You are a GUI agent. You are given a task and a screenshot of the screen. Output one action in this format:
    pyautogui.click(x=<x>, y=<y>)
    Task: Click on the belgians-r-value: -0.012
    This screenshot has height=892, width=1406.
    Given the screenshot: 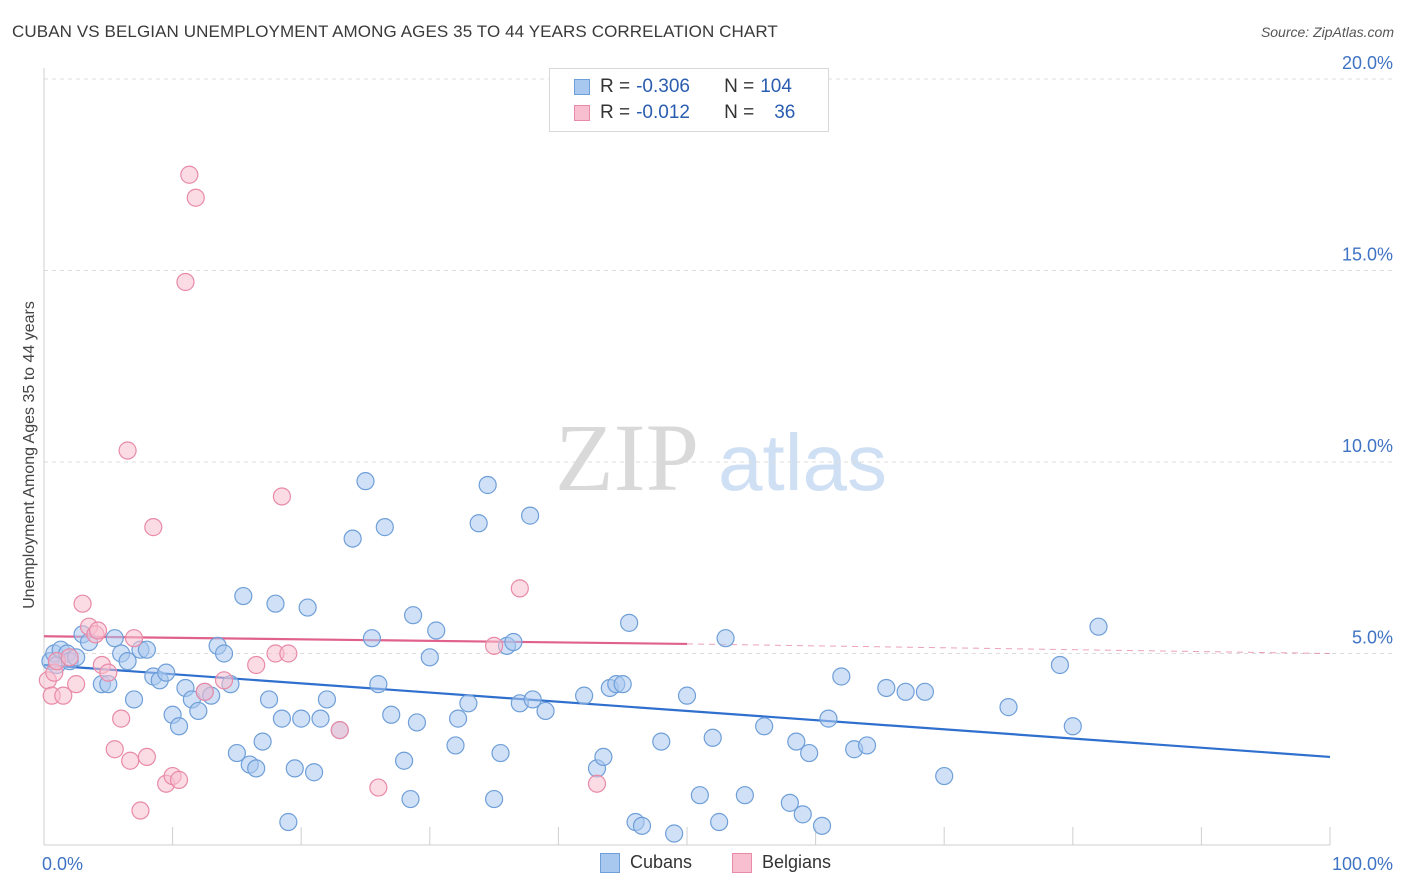 What is the action you would take?
    pyautogui.click(x=663, y=112)
    